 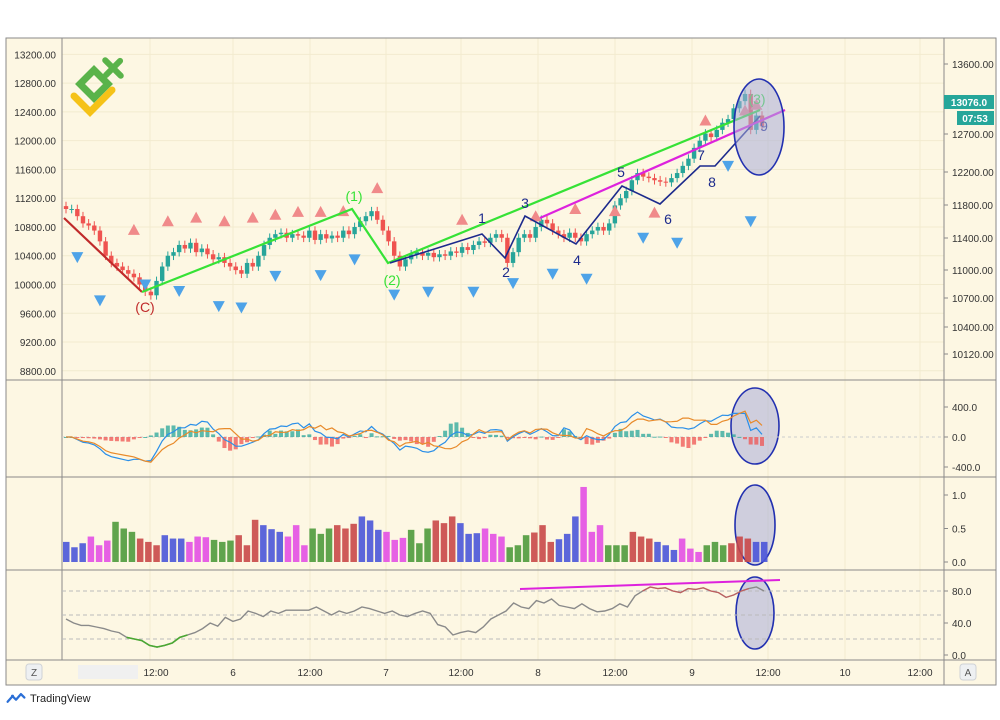 What do you see at coordinates (975, 118) in the screenshot?
I see `countdown-badge-bg` at bounding box center [975, 118].